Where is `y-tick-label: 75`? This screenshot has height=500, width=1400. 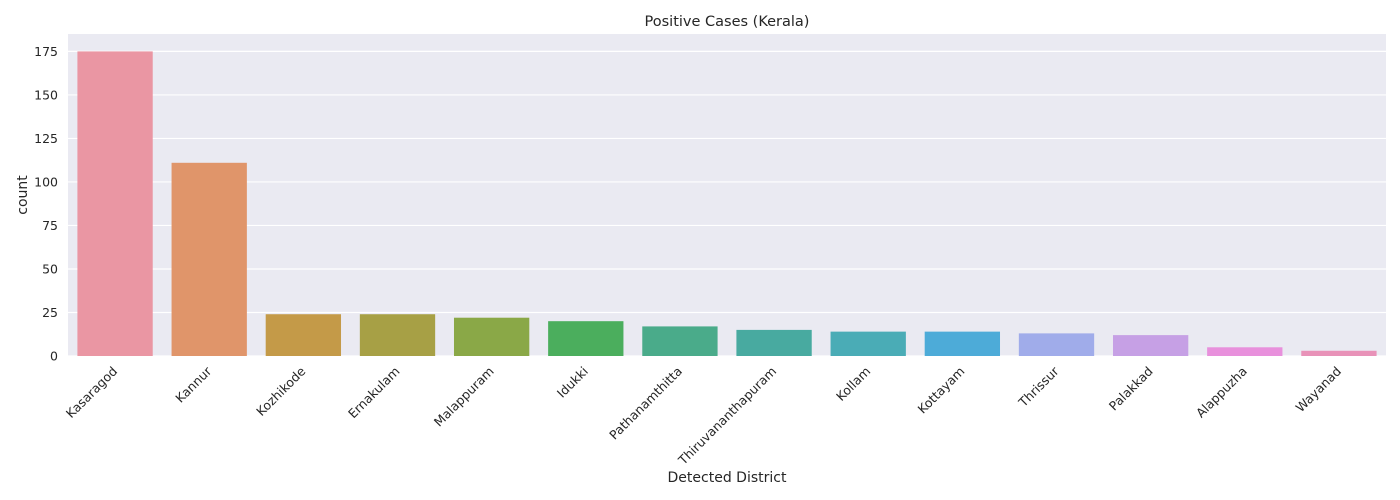 y-tick-label: 75 is located at coordinates (50, 225).